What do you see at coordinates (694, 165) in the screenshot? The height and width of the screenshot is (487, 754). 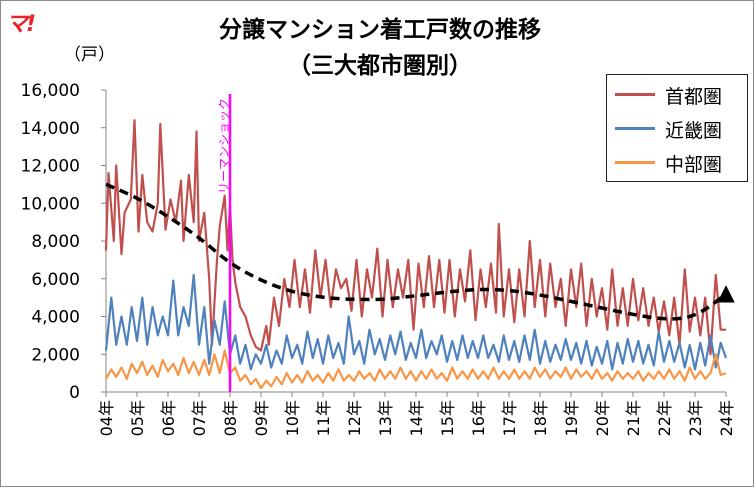 I see `legend-label-chubu: 中部圏` at bounding box center [694, 165].